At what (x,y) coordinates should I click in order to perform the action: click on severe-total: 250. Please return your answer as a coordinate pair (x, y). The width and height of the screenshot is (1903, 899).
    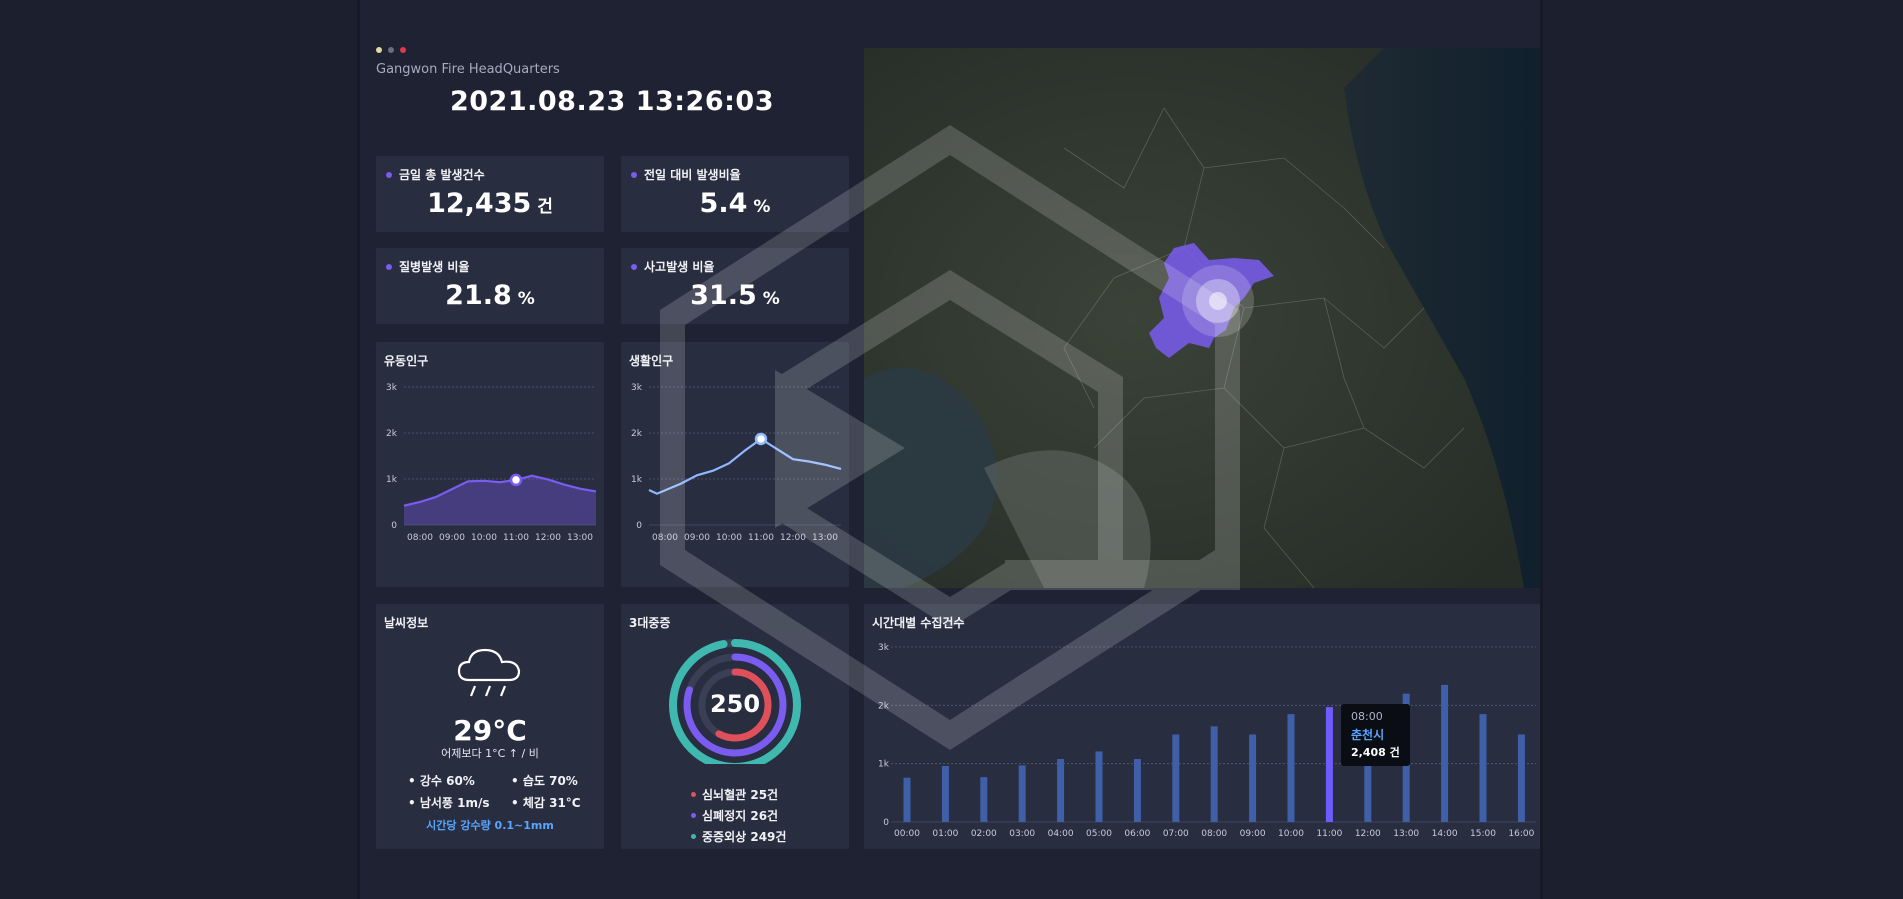
    Looking at the image, I should click on (735, 704).